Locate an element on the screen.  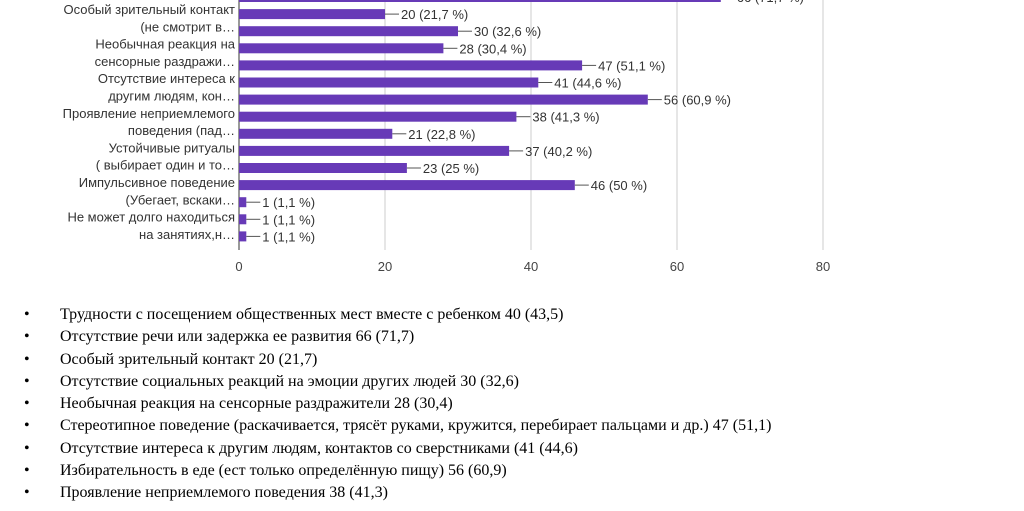
category-label: Отсутствие интереса к is located at coordinates (166, 78).